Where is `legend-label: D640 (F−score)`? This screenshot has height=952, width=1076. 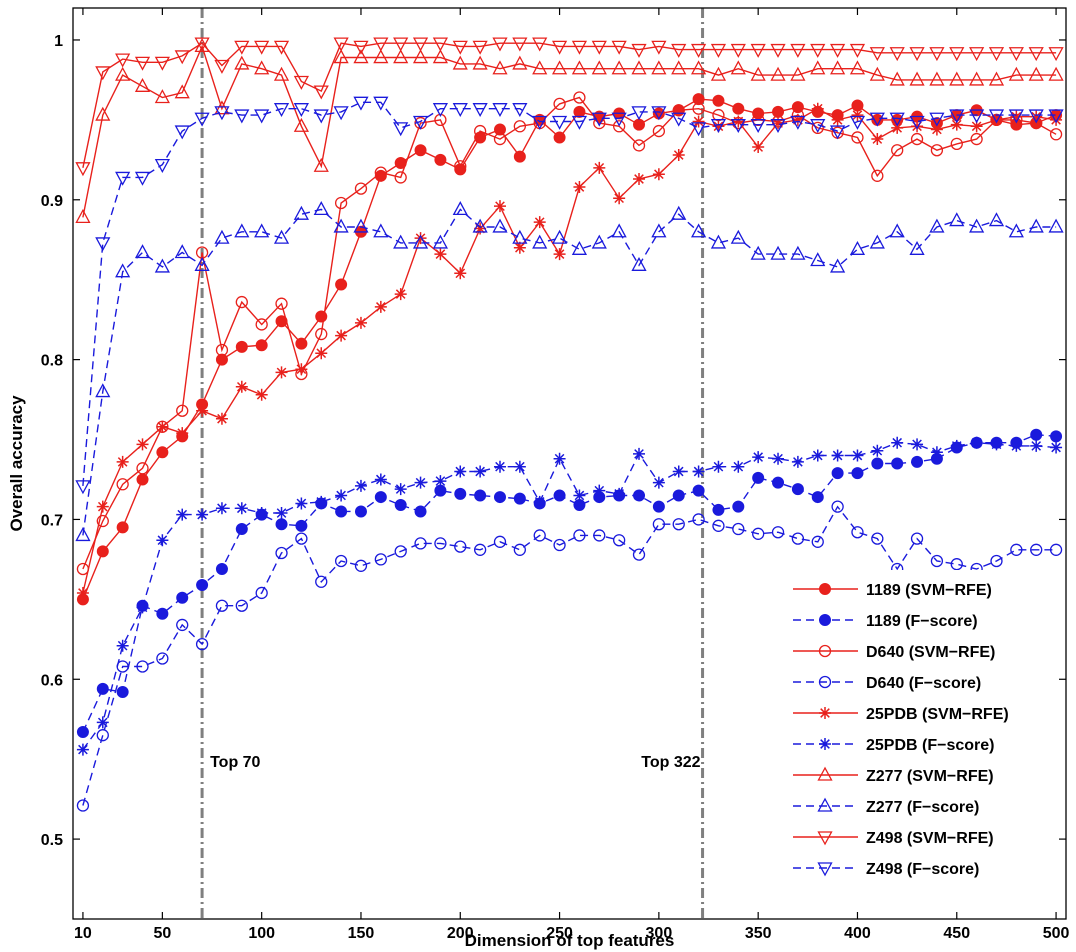 legend-label: D640 (F−score) is located at coordinates (923, 683).